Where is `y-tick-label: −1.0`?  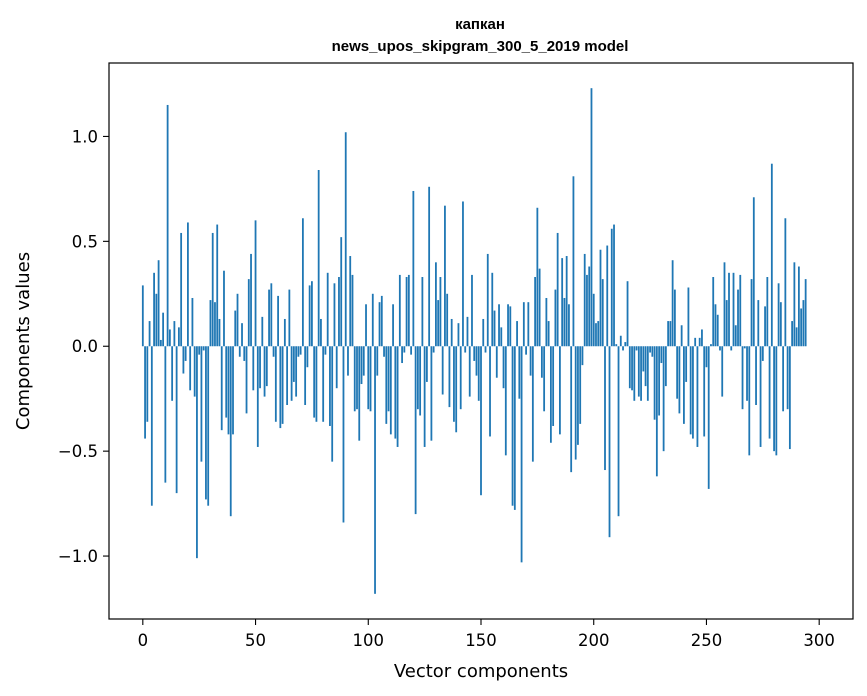
y-tick-label: −1.0 is located at coordinates (78, 556).